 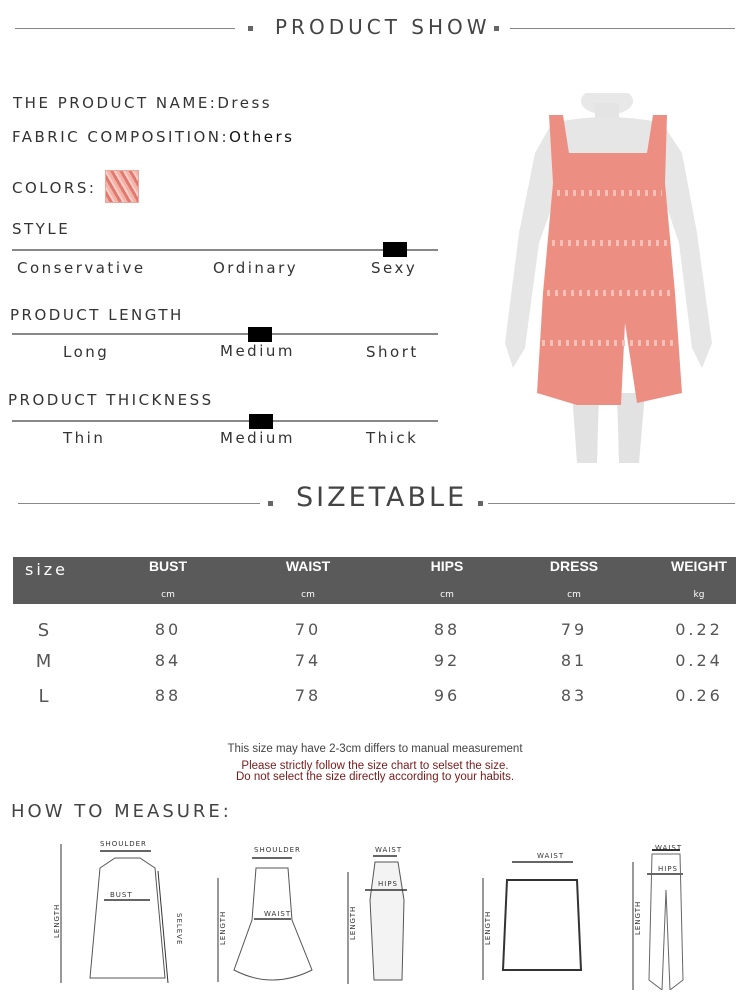 What do you see at coordinates (699, 660) in the screenshot?
I see `table-cell: 0.24` at bounding box center [699, 660].